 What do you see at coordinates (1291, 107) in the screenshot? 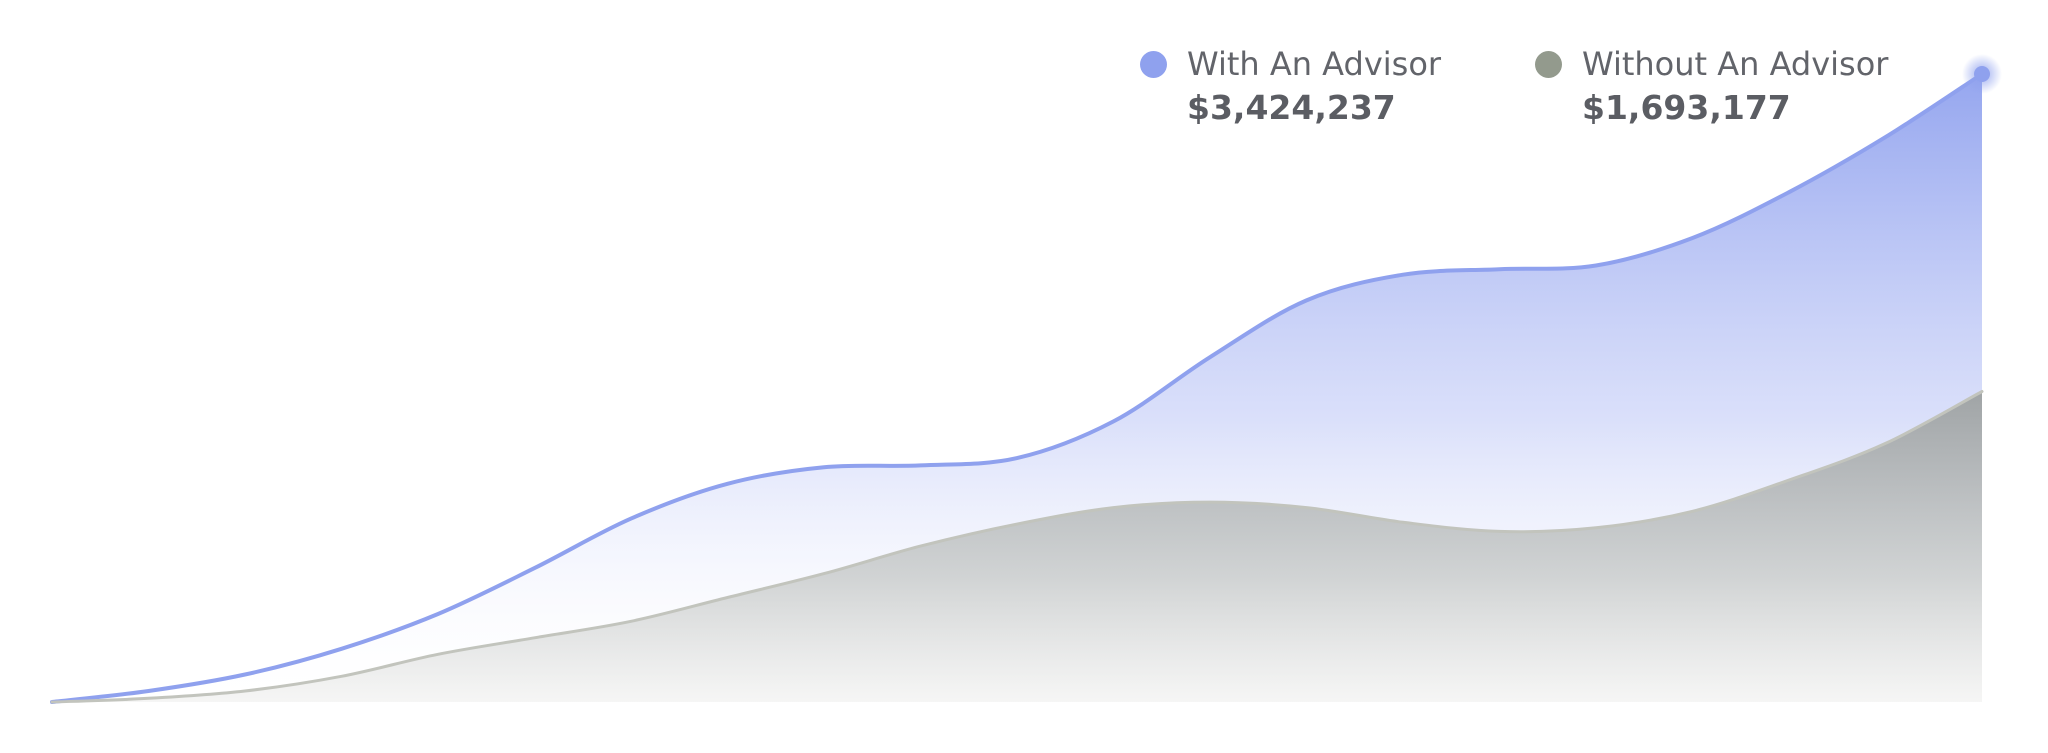
I see `legend-value-with-advisor: $3,424,237` at bounding box center [1291, 107].